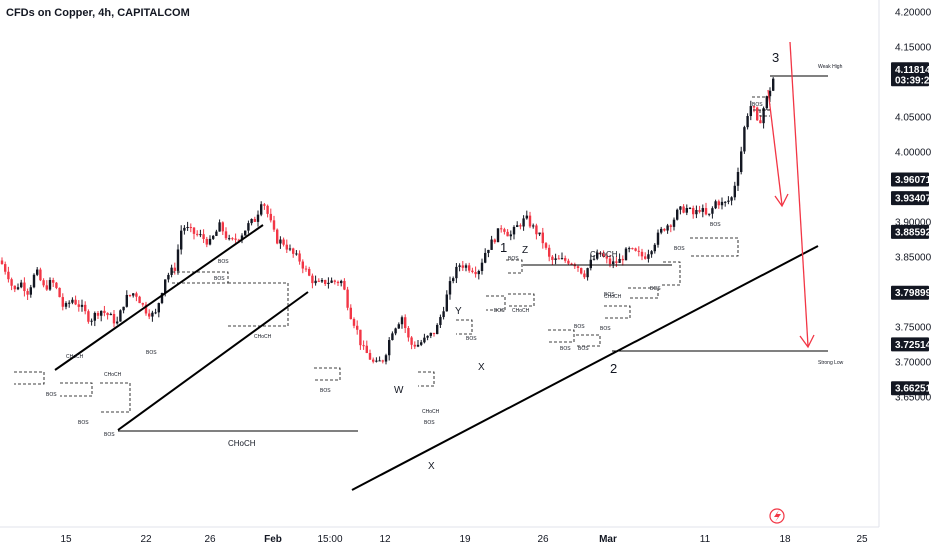 Image resolution: width=932 pixels, height=550 pixels. Describe the element at coordinates (705, 539) in the screenshot. I see `time-tick-label: 11` at that location.